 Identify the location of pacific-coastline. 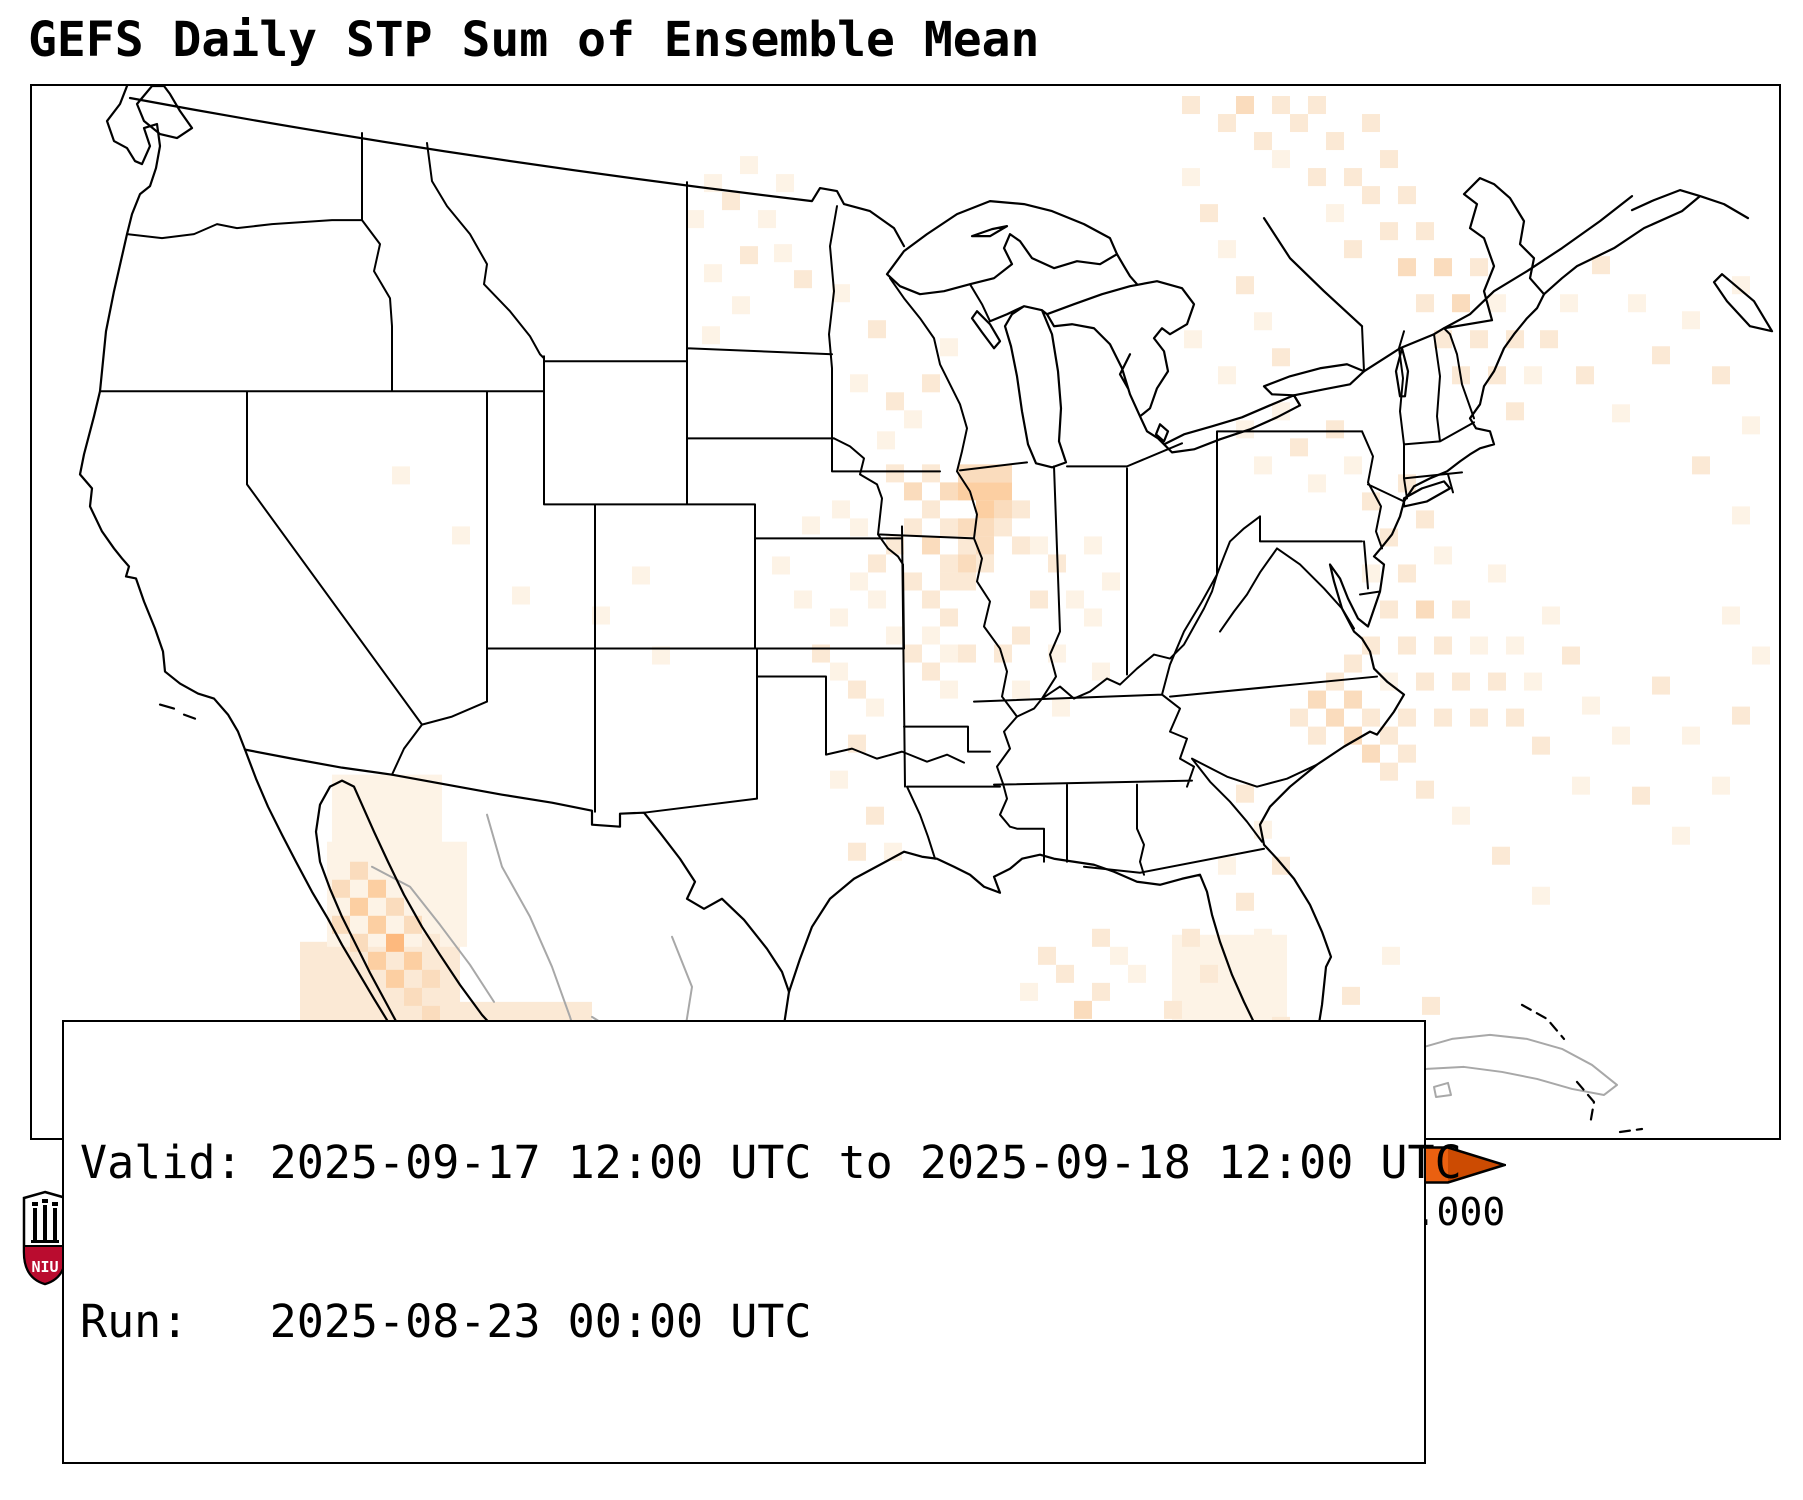
(162, 418).